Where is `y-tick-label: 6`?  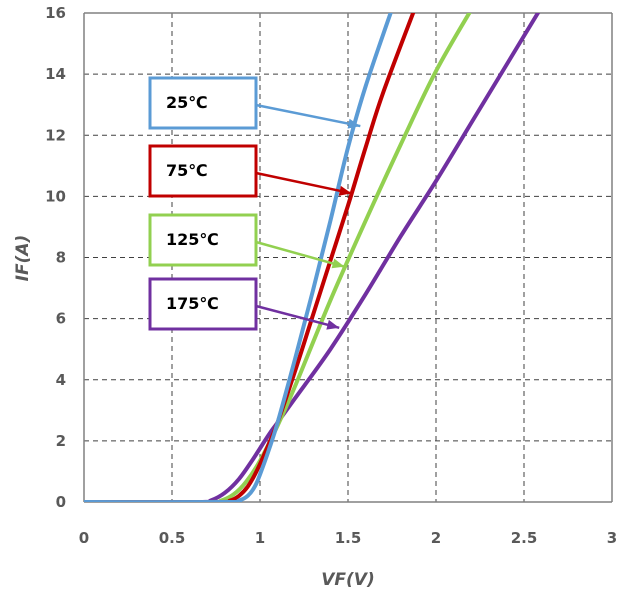
y-tick-label: 6 is located at coordinates (61, 319).